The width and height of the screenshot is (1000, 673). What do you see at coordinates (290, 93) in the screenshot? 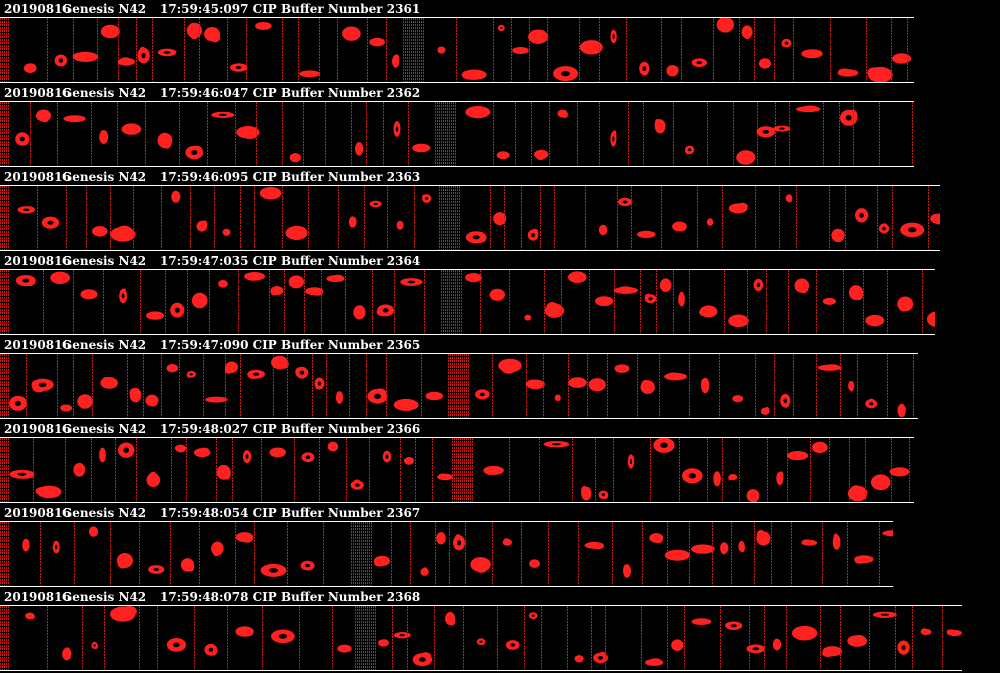
I see `buffer-title: 17:59:46:047 CIP Buffer Number 2362` at bounding box center [290, 93].